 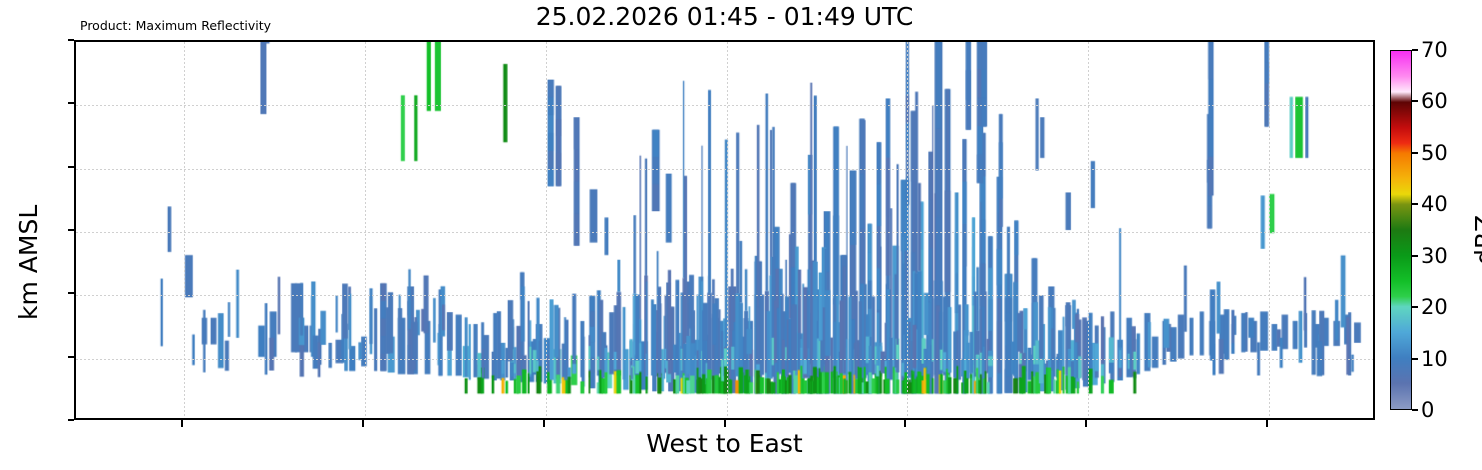 What do you see at coordinates (28, 262) in the screenshot?
I see `y-axis-label: km AMSL` at bounding box center [28, 262].